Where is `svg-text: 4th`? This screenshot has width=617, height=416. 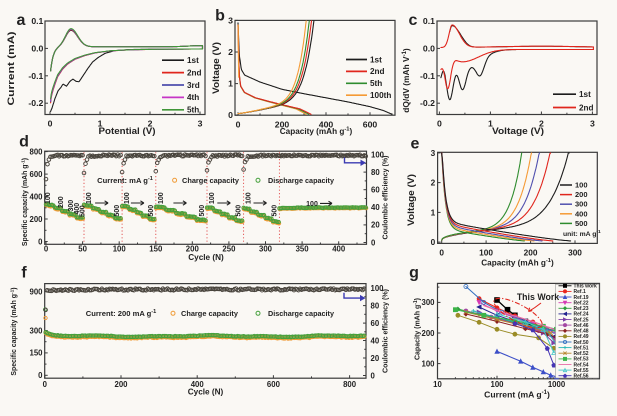
svg-text: 4th is located at coordinates (193, 97).